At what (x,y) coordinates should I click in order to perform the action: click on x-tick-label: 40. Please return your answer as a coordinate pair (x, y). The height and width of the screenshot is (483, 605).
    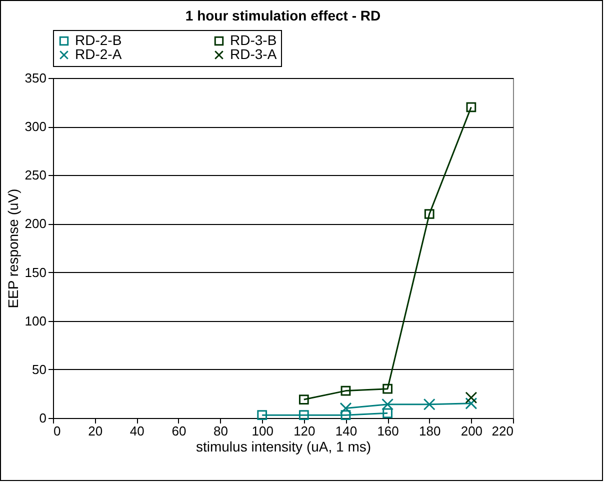
    Looking at the image, I should click on (137, 431).